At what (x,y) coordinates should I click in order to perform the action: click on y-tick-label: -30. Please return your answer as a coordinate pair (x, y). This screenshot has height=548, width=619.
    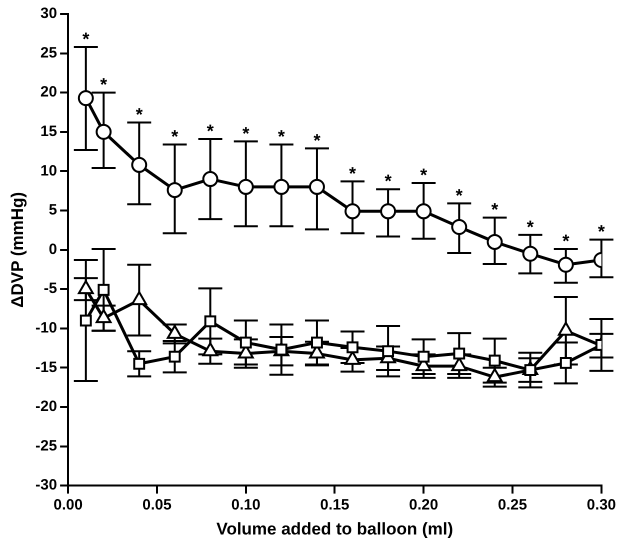
    Looking at the image, I should click on (46, 485).